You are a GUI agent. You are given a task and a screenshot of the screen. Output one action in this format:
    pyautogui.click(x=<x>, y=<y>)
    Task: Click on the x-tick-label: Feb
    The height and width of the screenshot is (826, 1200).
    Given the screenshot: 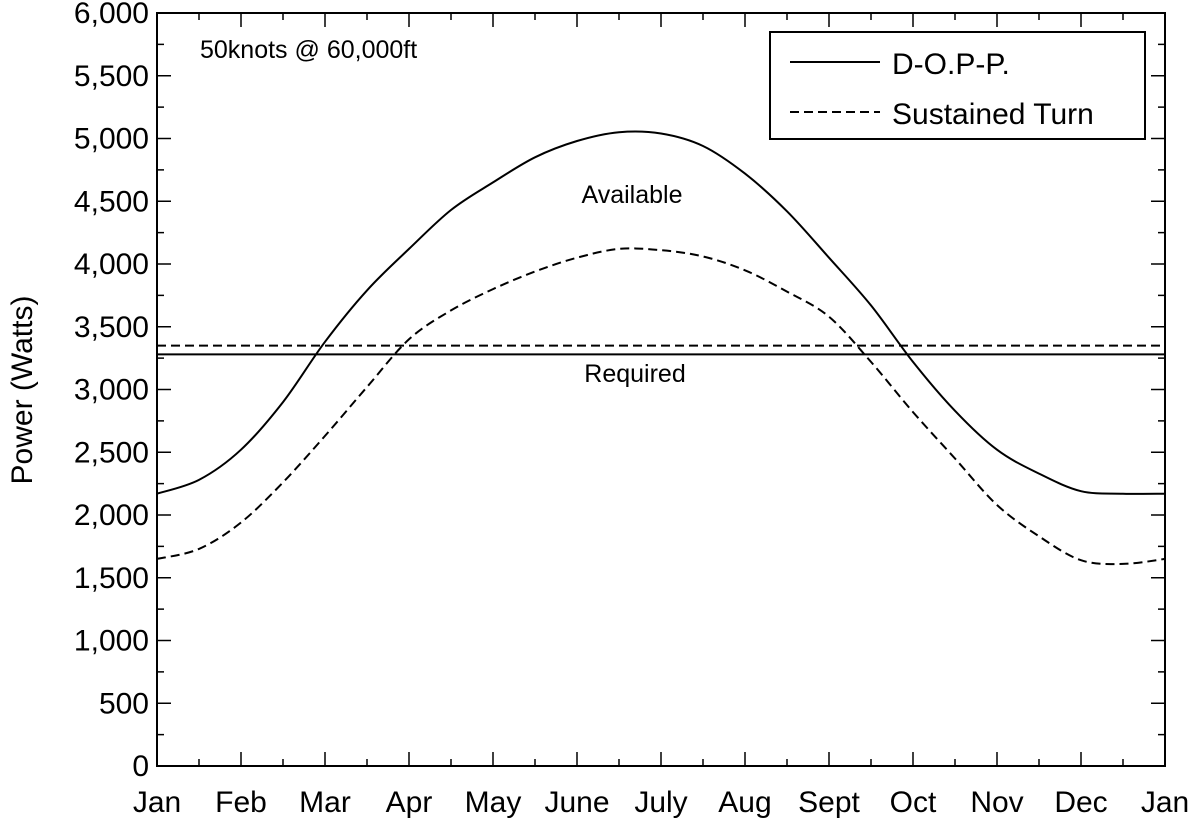 What is the action you would take?
    pyautogui.click(x=241, y=802)
    